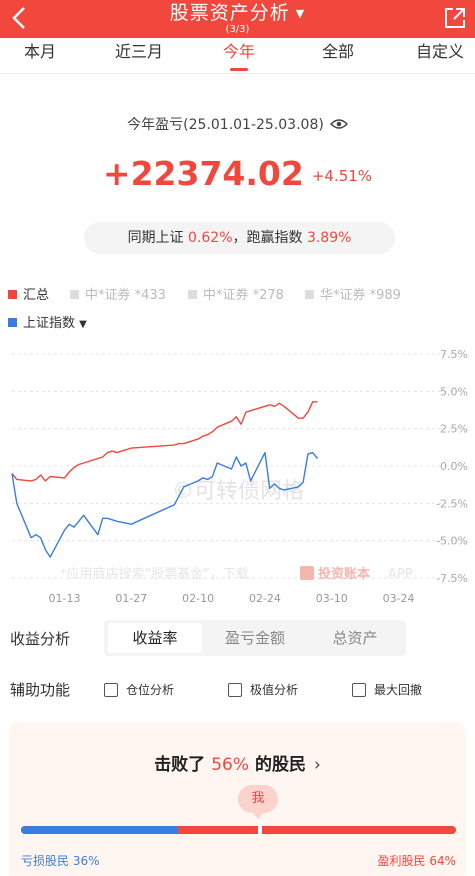 The image size is (475, 876). Describe the element at coordinates (442, 861) in the screenshot. I see `gain-percent: 64%` at that location.